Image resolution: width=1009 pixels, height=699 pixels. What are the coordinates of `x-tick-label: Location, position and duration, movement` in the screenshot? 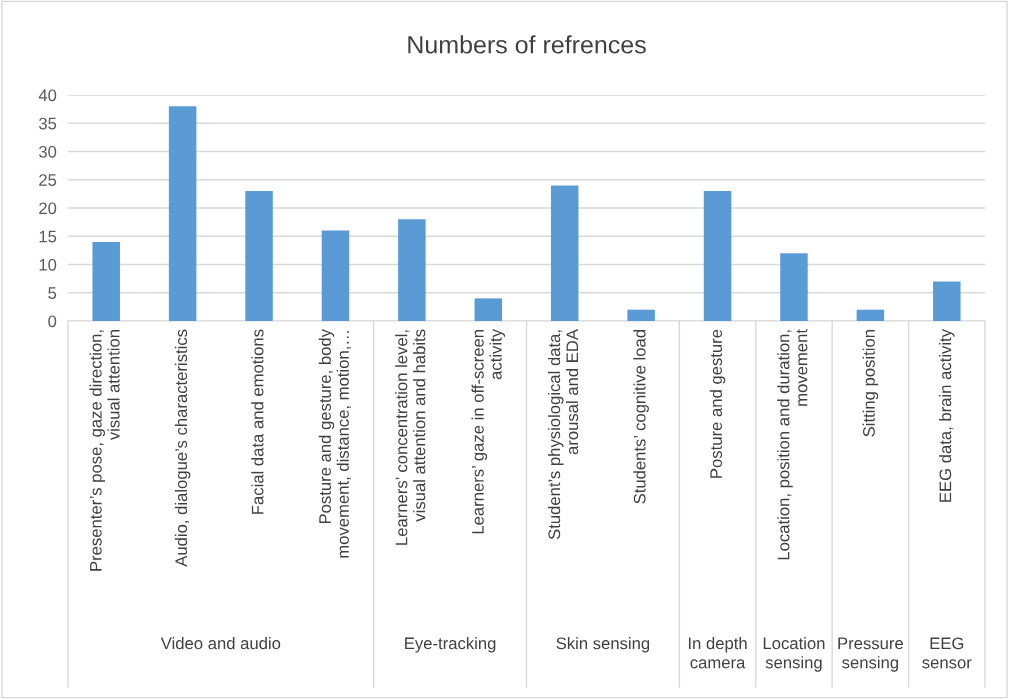 It's located at (792, 444).